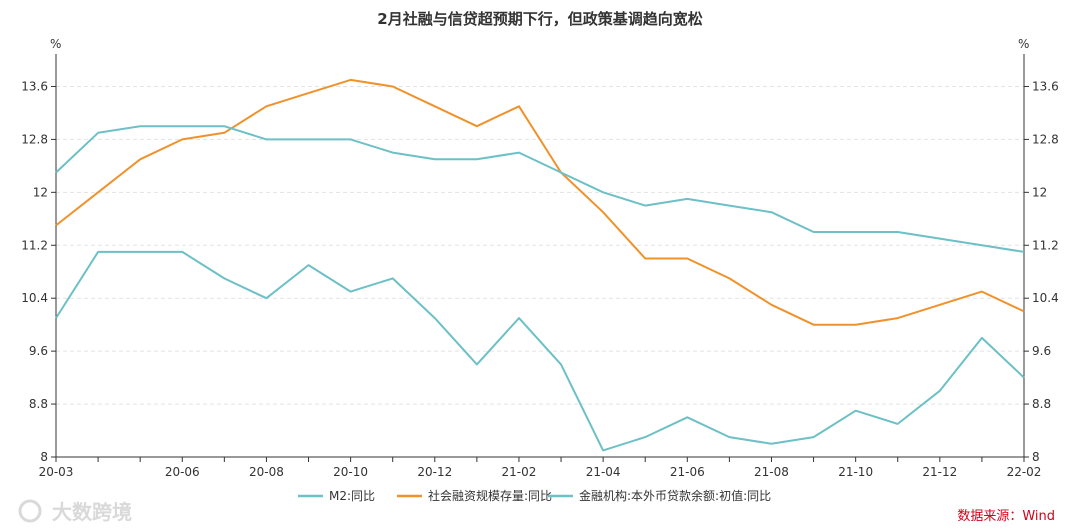 Image resolution: width=1080 pixels, height=531 pixels. I want to click on data-source: 数据来源：Wind, so click(1006, 516).